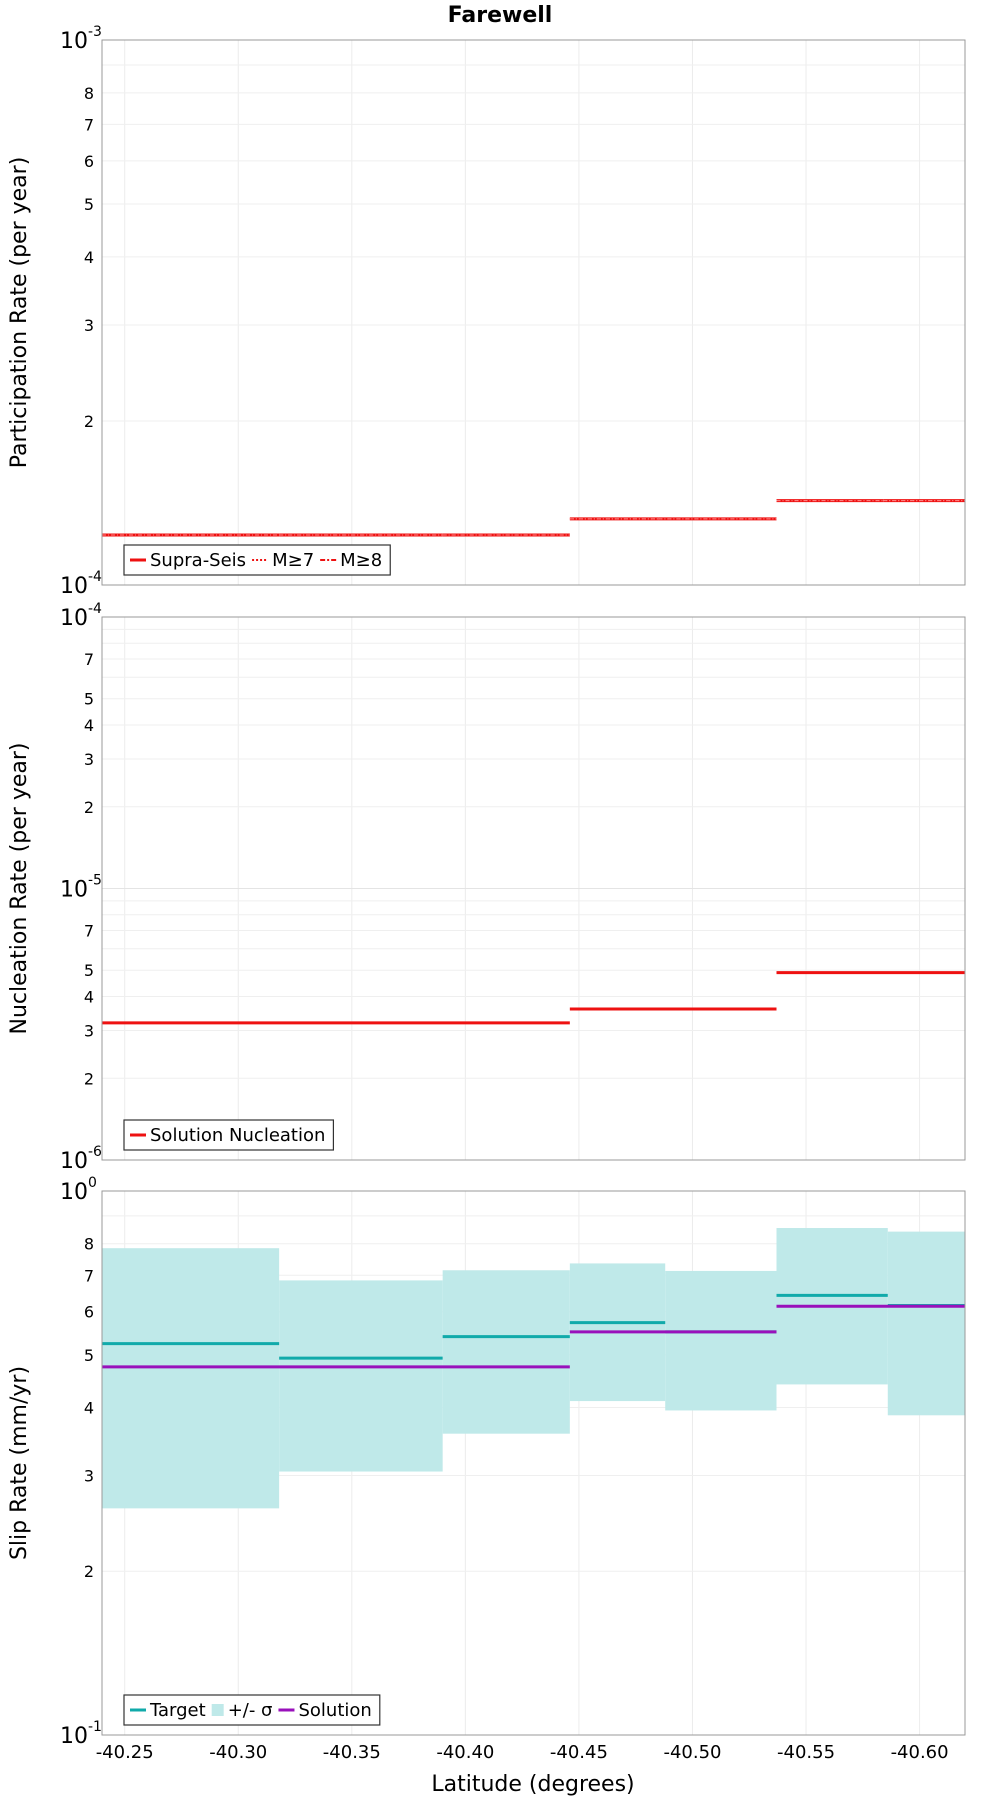 The width and height of the screenshot is (1000, 1800). Describe the element at coordinates (692, 1752) in the screenshot. I see `x-tick-label: -40.50` at that location.